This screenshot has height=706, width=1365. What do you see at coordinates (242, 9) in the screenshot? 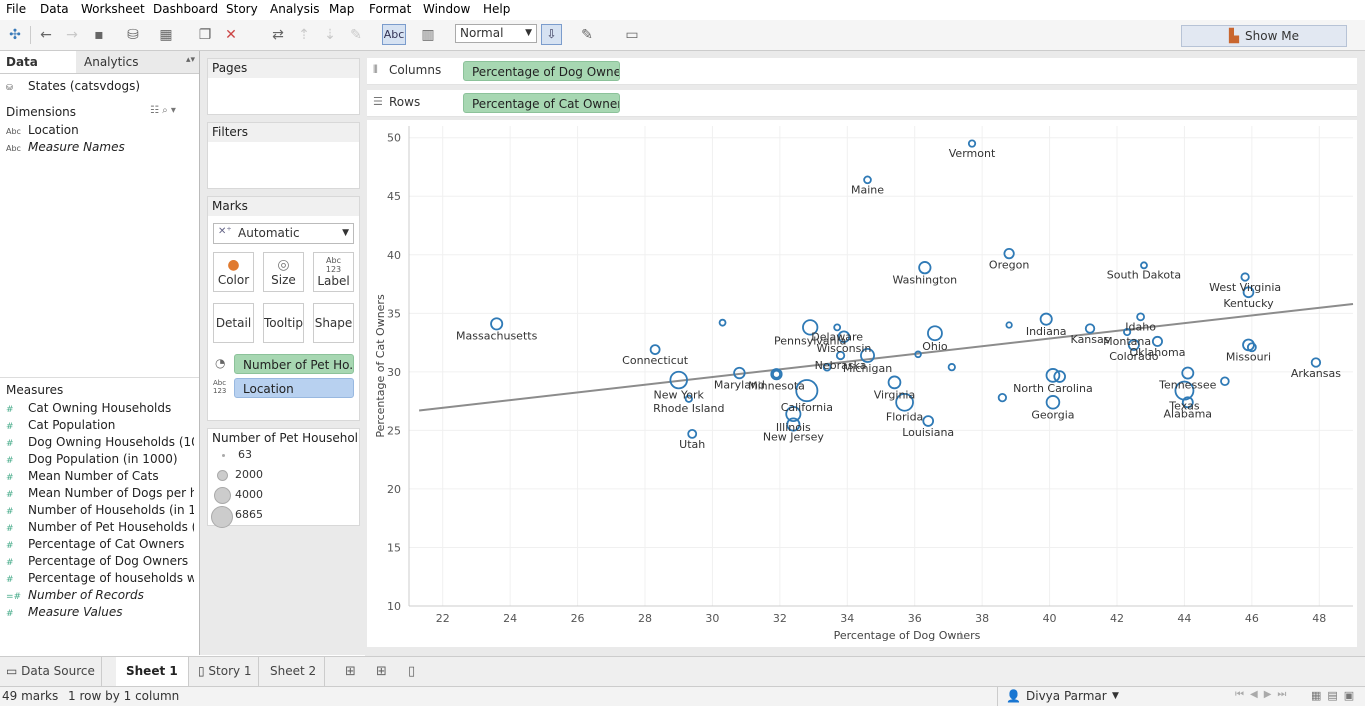
I see `menu-story: Story` at bounding box center [242, 9].